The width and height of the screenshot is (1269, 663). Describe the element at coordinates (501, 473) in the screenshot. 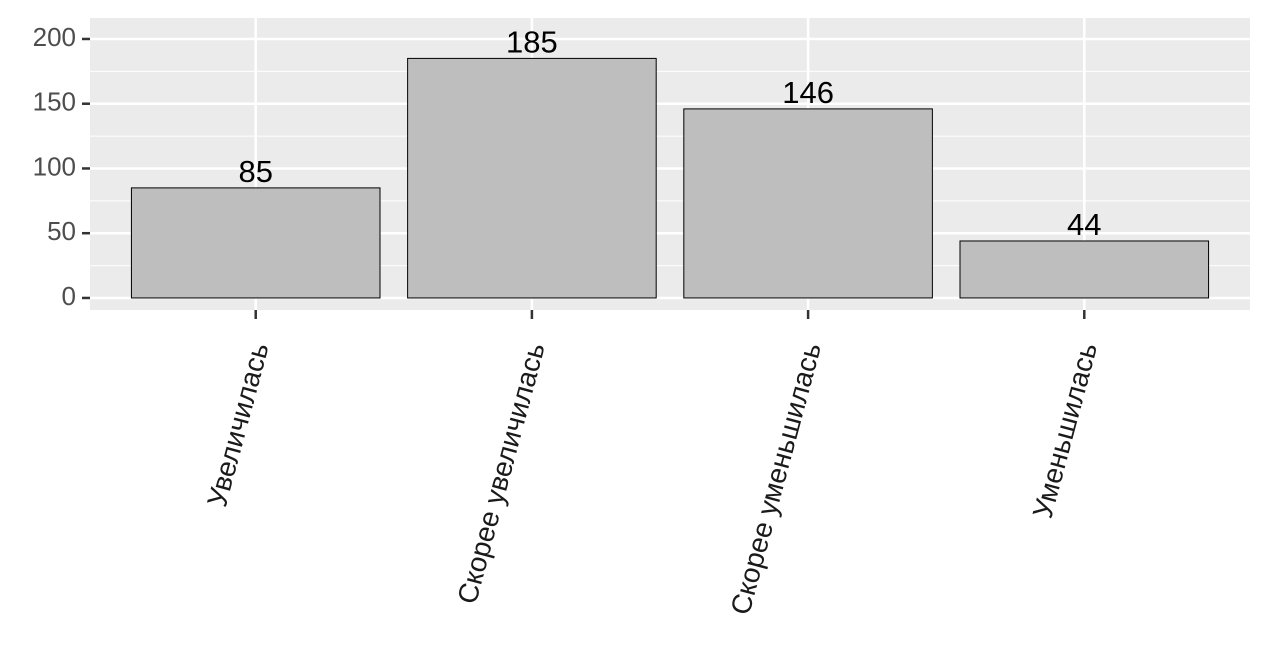

I see `x-tick-label: Скорее увеличилась` at that location.